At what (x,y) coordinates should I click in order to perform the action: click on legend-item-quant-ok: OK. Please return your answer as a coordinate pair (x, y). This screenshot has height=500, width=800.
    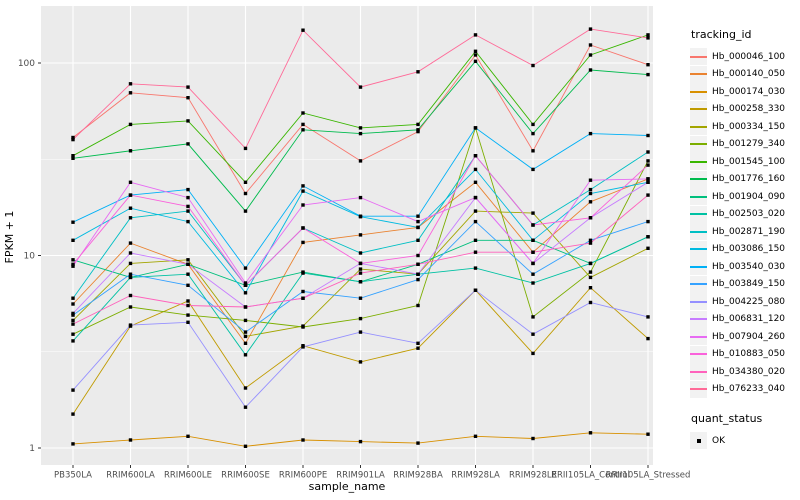
    Looking at the image, I should click on (745, 441).